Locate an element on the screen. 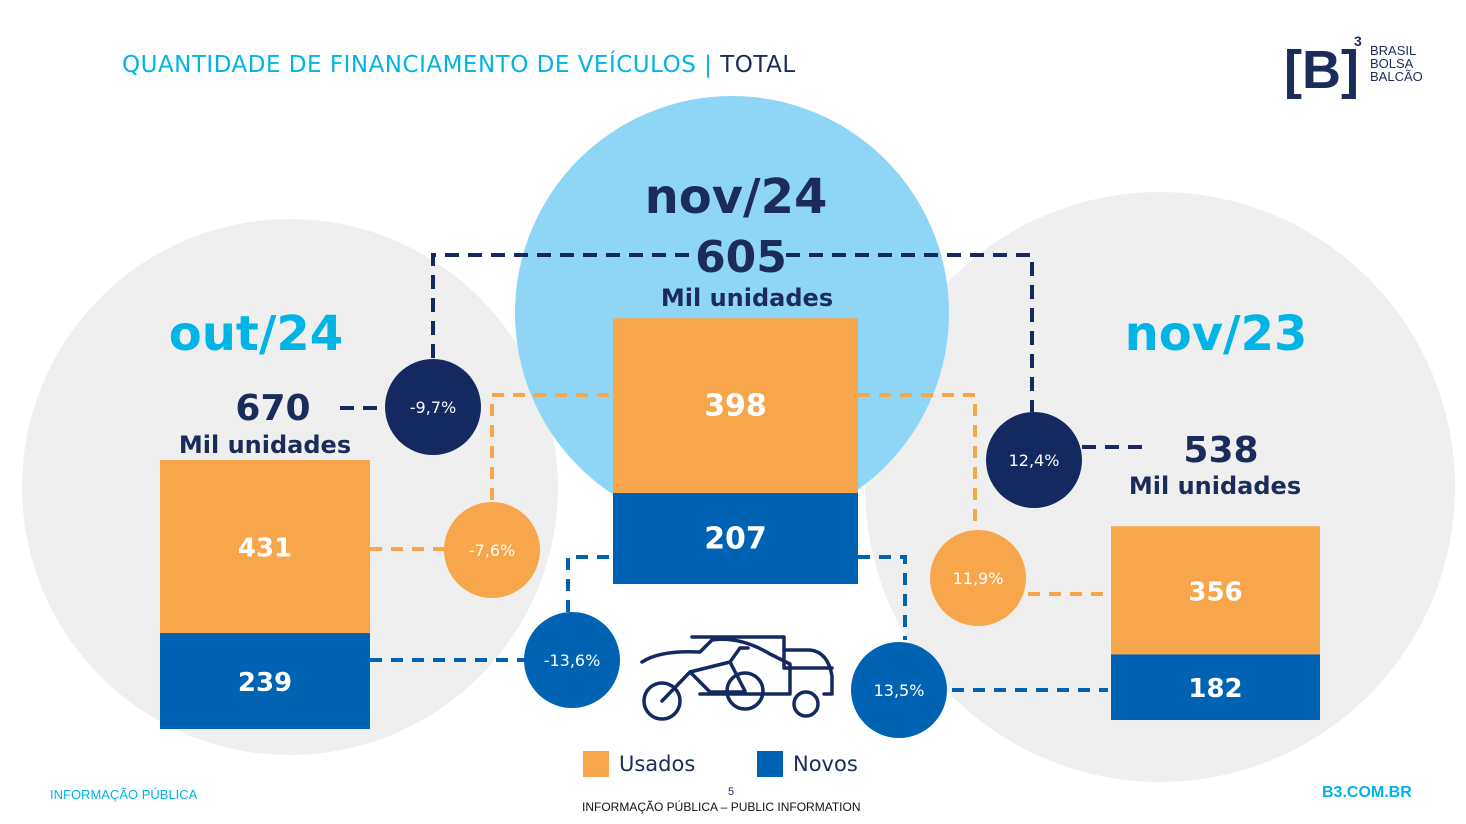 This screenshot has width=1466, height=824. bar-novos-nov23 is located at coordinates (1215, 687).